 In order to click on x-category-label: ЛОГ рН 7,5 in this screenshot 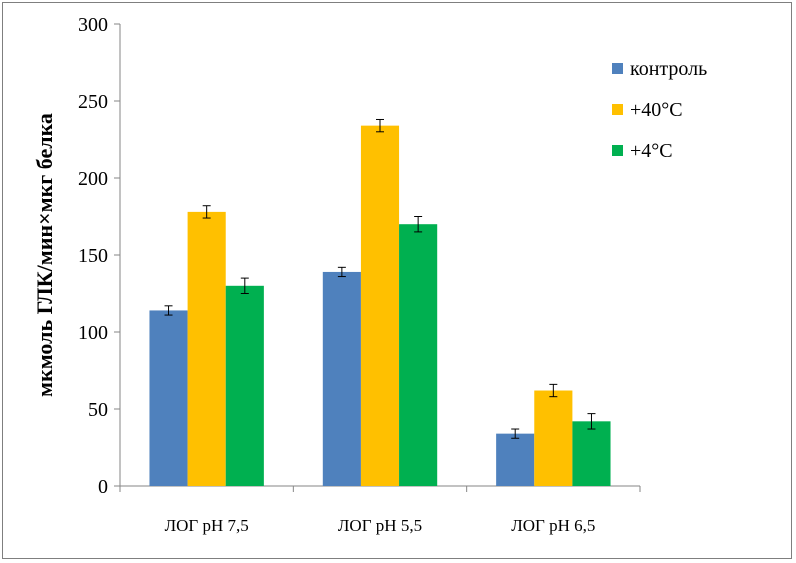, I will do `click(207, 525)`.